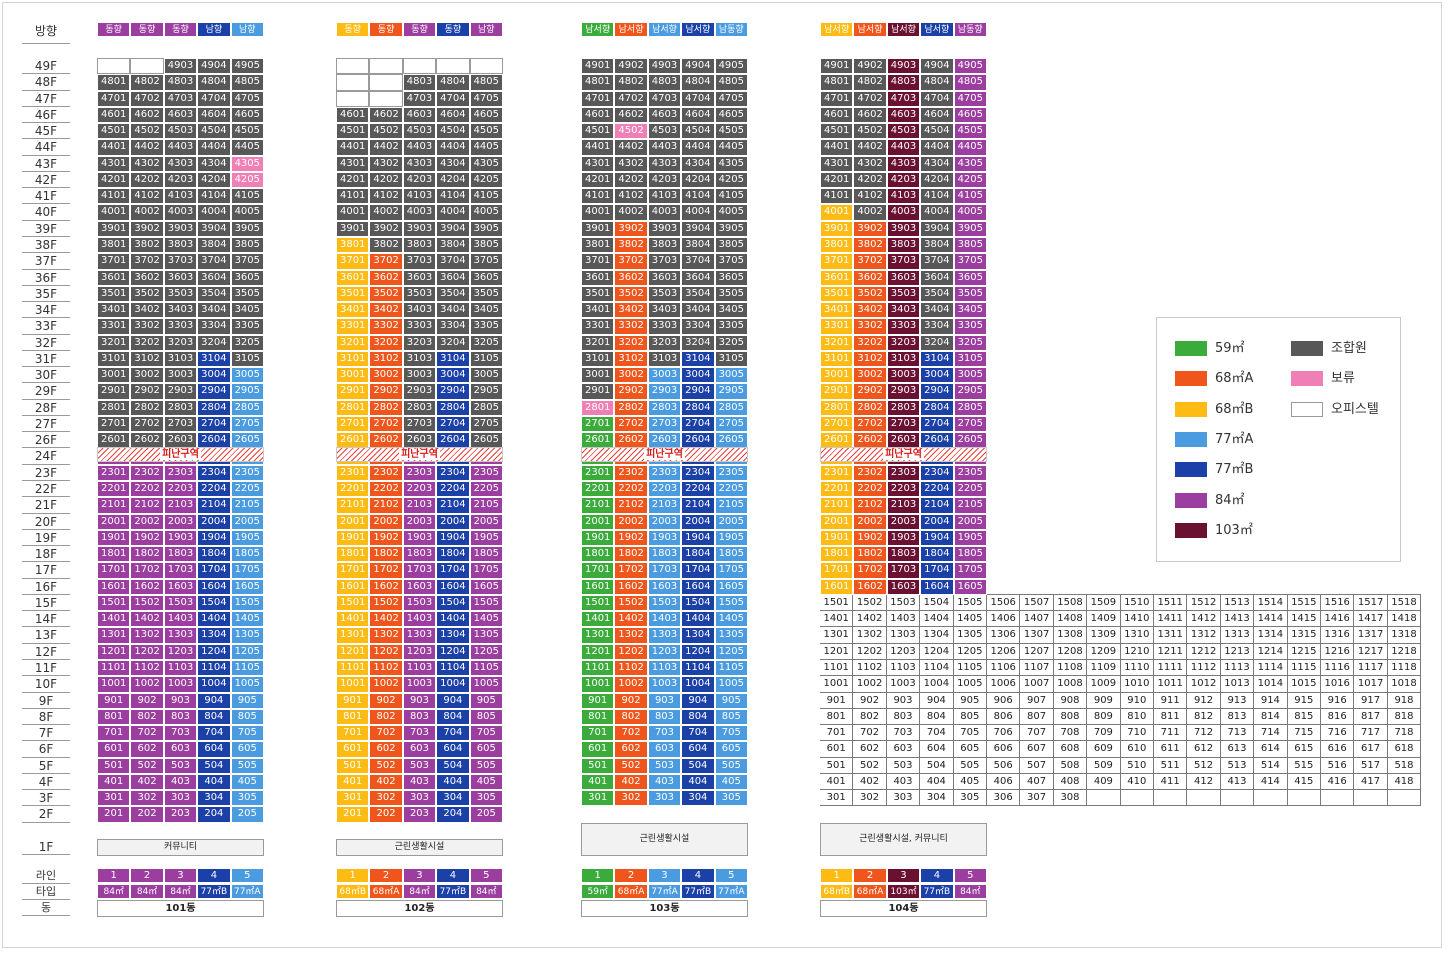  I want to click on officetel-cell: 912, so click(1204, 700).